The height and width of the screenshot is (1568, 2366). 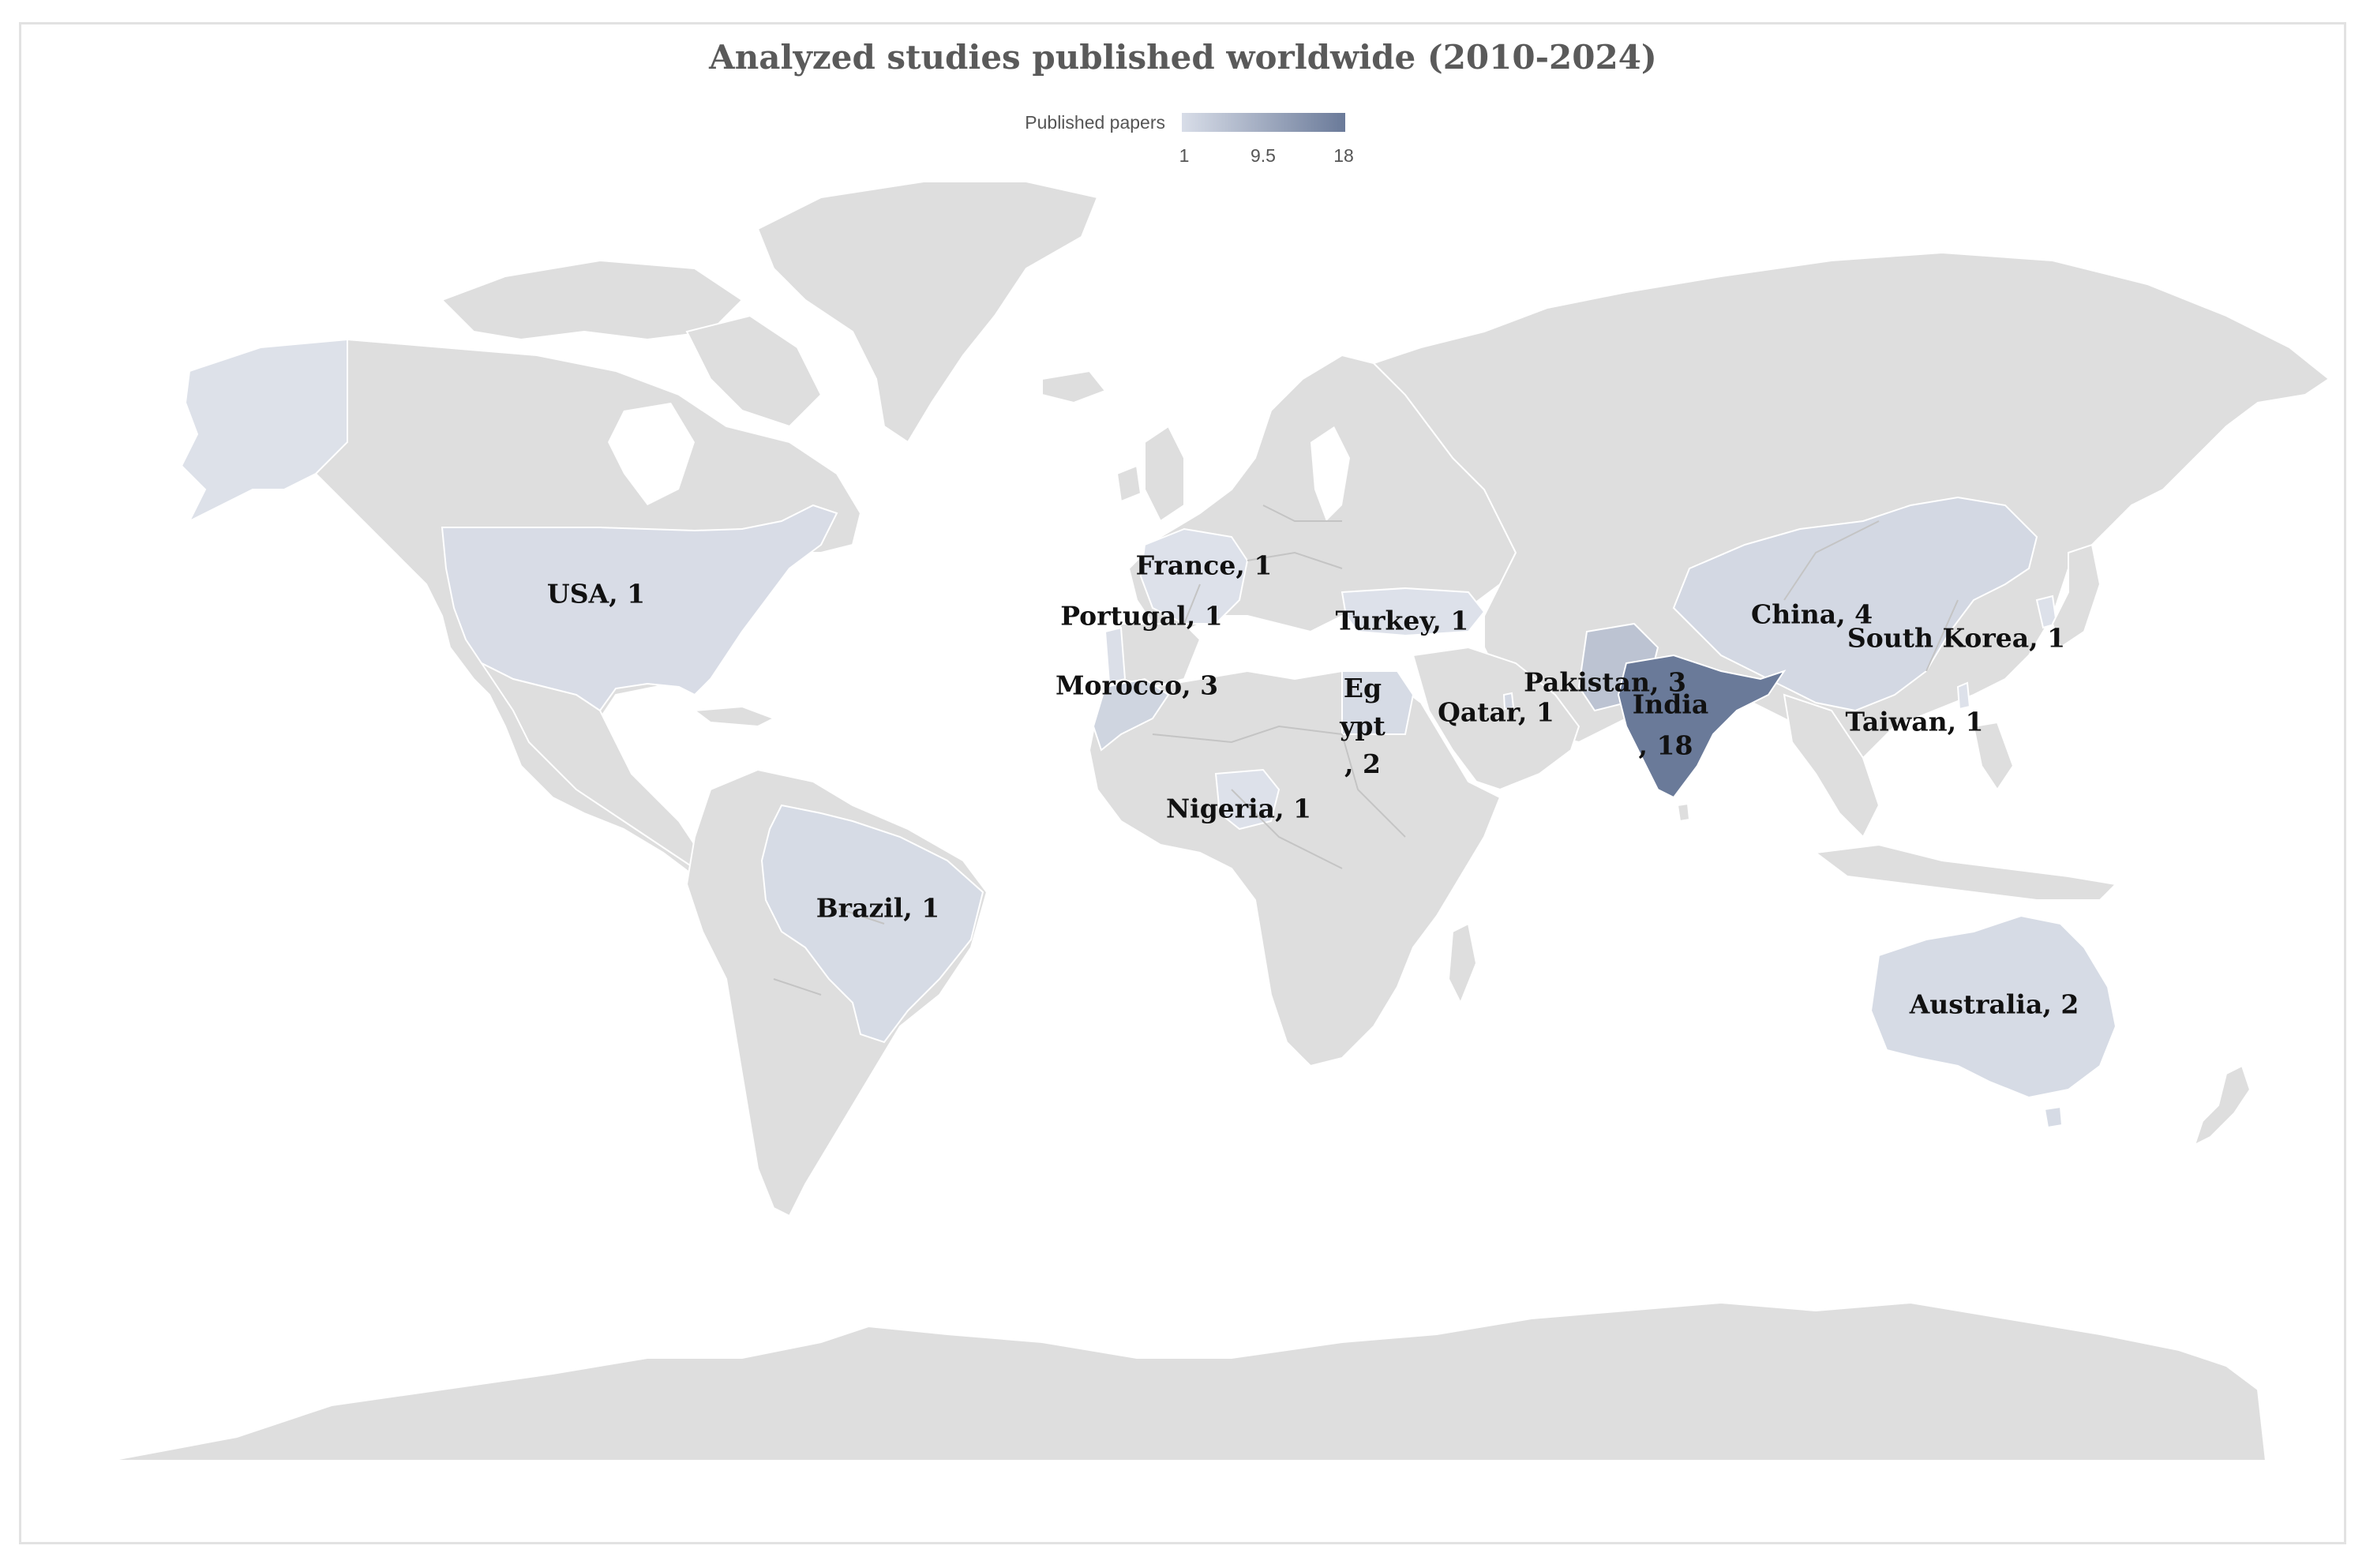 I want to click on taiwan, so click(x=1963, y=696).